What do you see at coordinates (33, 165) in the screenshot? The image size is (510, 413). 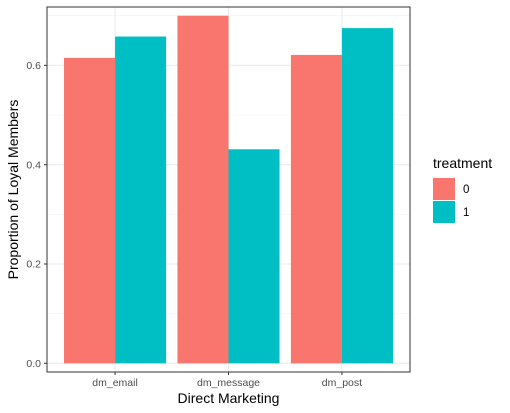 I see `y-tick-label: 0.4` at bounding box center [33, 165].